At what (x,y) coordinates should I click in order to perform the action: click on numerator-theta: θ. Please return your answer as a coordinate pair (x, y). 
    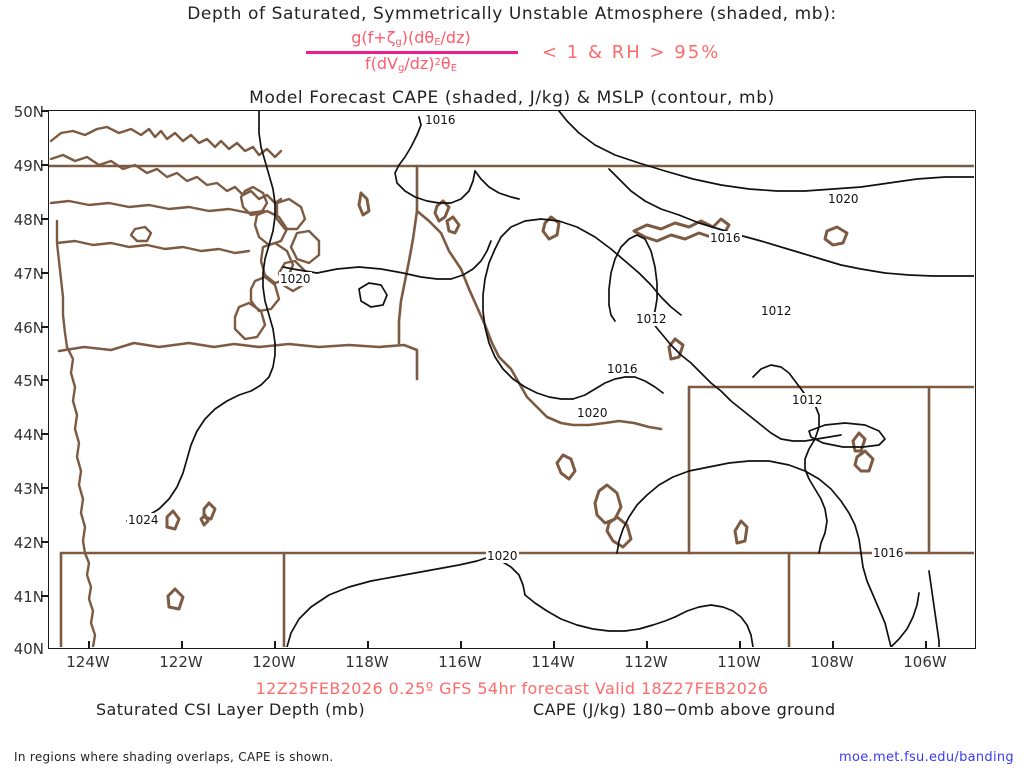
    Looking at the image, I should click on (429, 37).